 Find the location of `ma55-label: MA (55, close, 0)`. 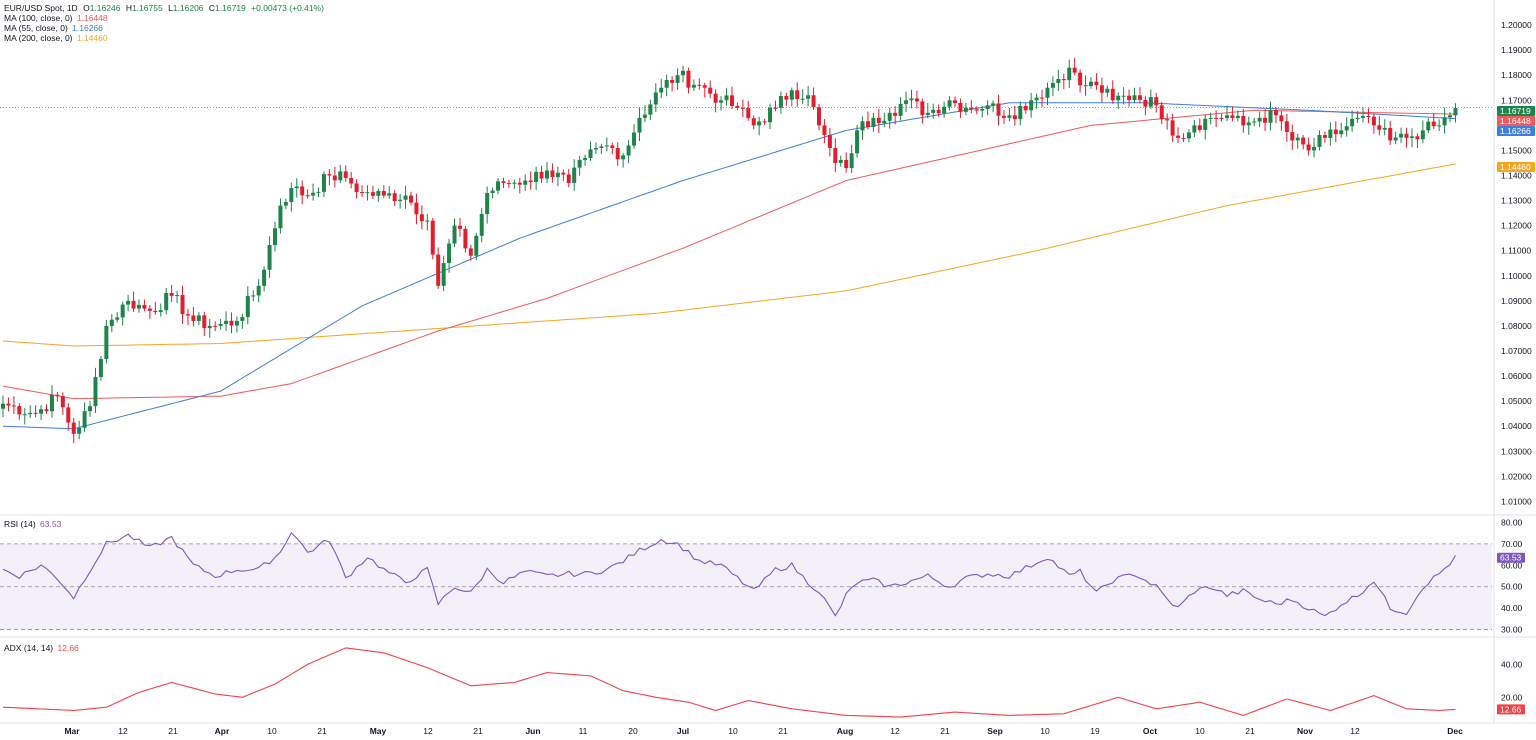

ma55-label: MA (55, close, 0) is located at coordinates (36, 28).